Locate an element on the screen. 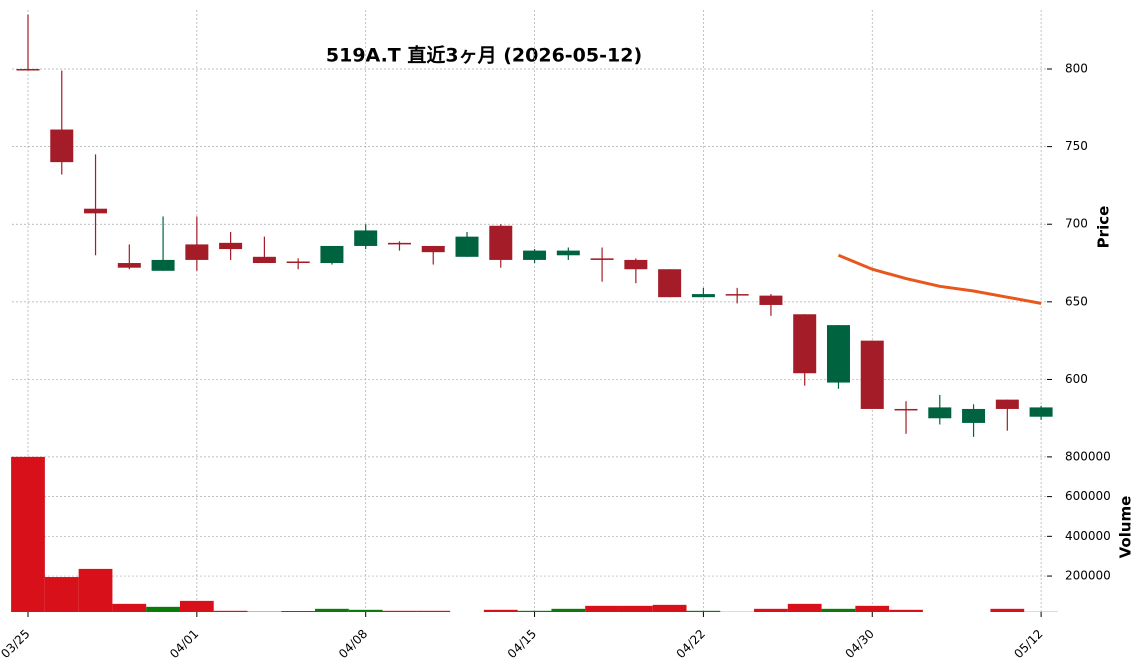  x-tick-label: 03/25 is located at coordinates (16, 644).